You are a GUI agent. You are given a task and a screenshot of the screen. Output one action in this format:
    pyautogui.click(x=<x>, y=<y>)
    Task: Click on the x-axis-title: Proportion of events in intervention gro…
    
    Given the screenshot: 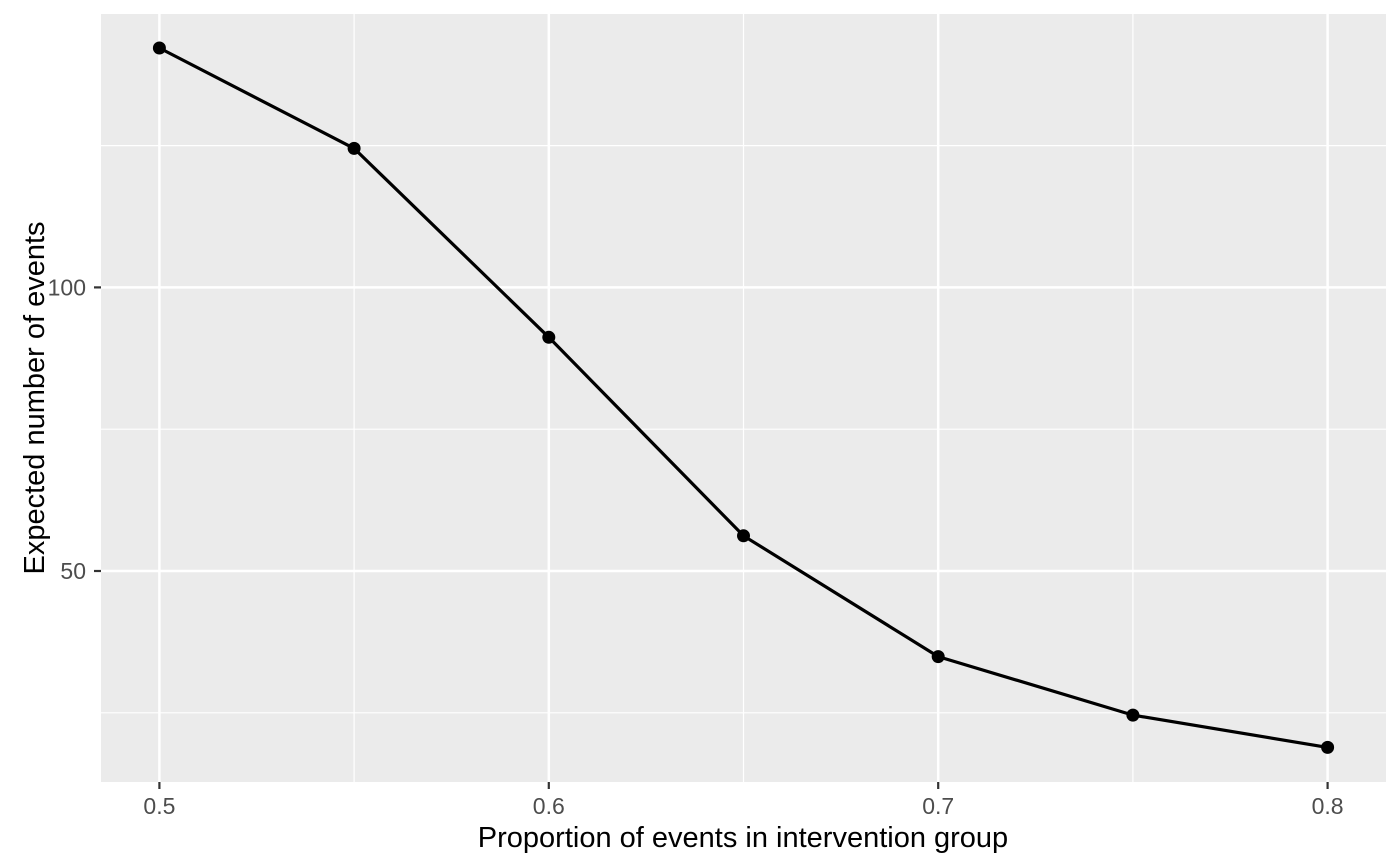 What is the action you would take?
    pyautogui.click(x=743, y=838)
    